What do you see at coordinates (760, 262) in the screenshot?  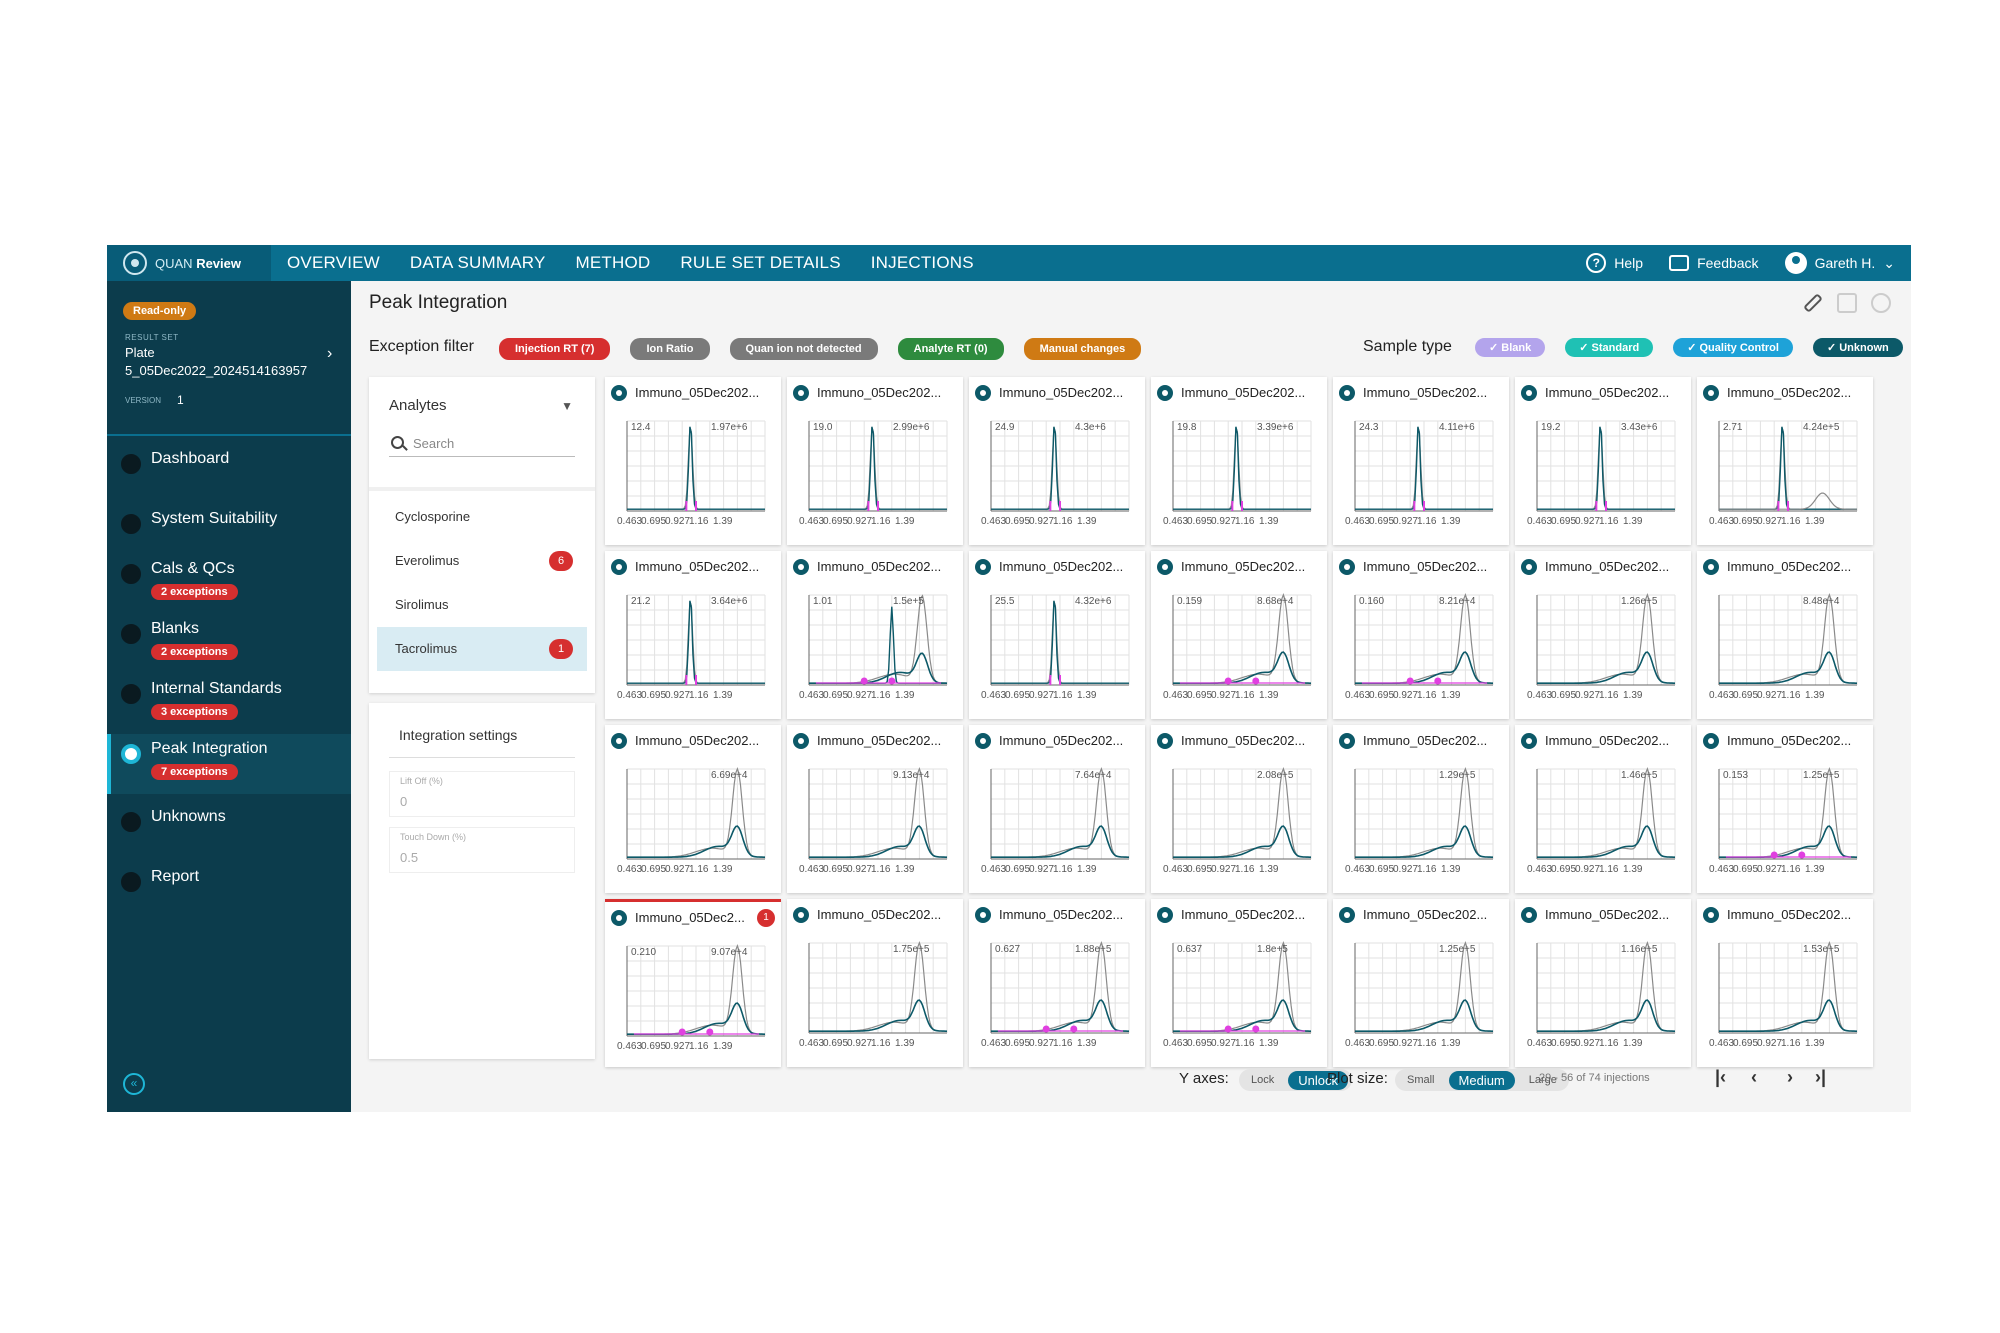 I see `nav-rule-set-details: RULE SET DETAILS` at bounding box center [760, 262].